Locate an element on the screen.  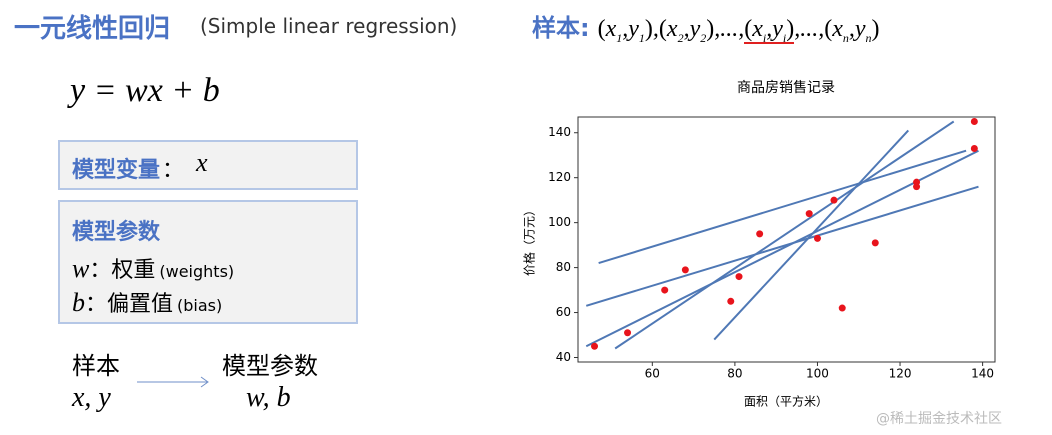
y-axis-label: 价格（万元） is located at coordinates (529, 240).